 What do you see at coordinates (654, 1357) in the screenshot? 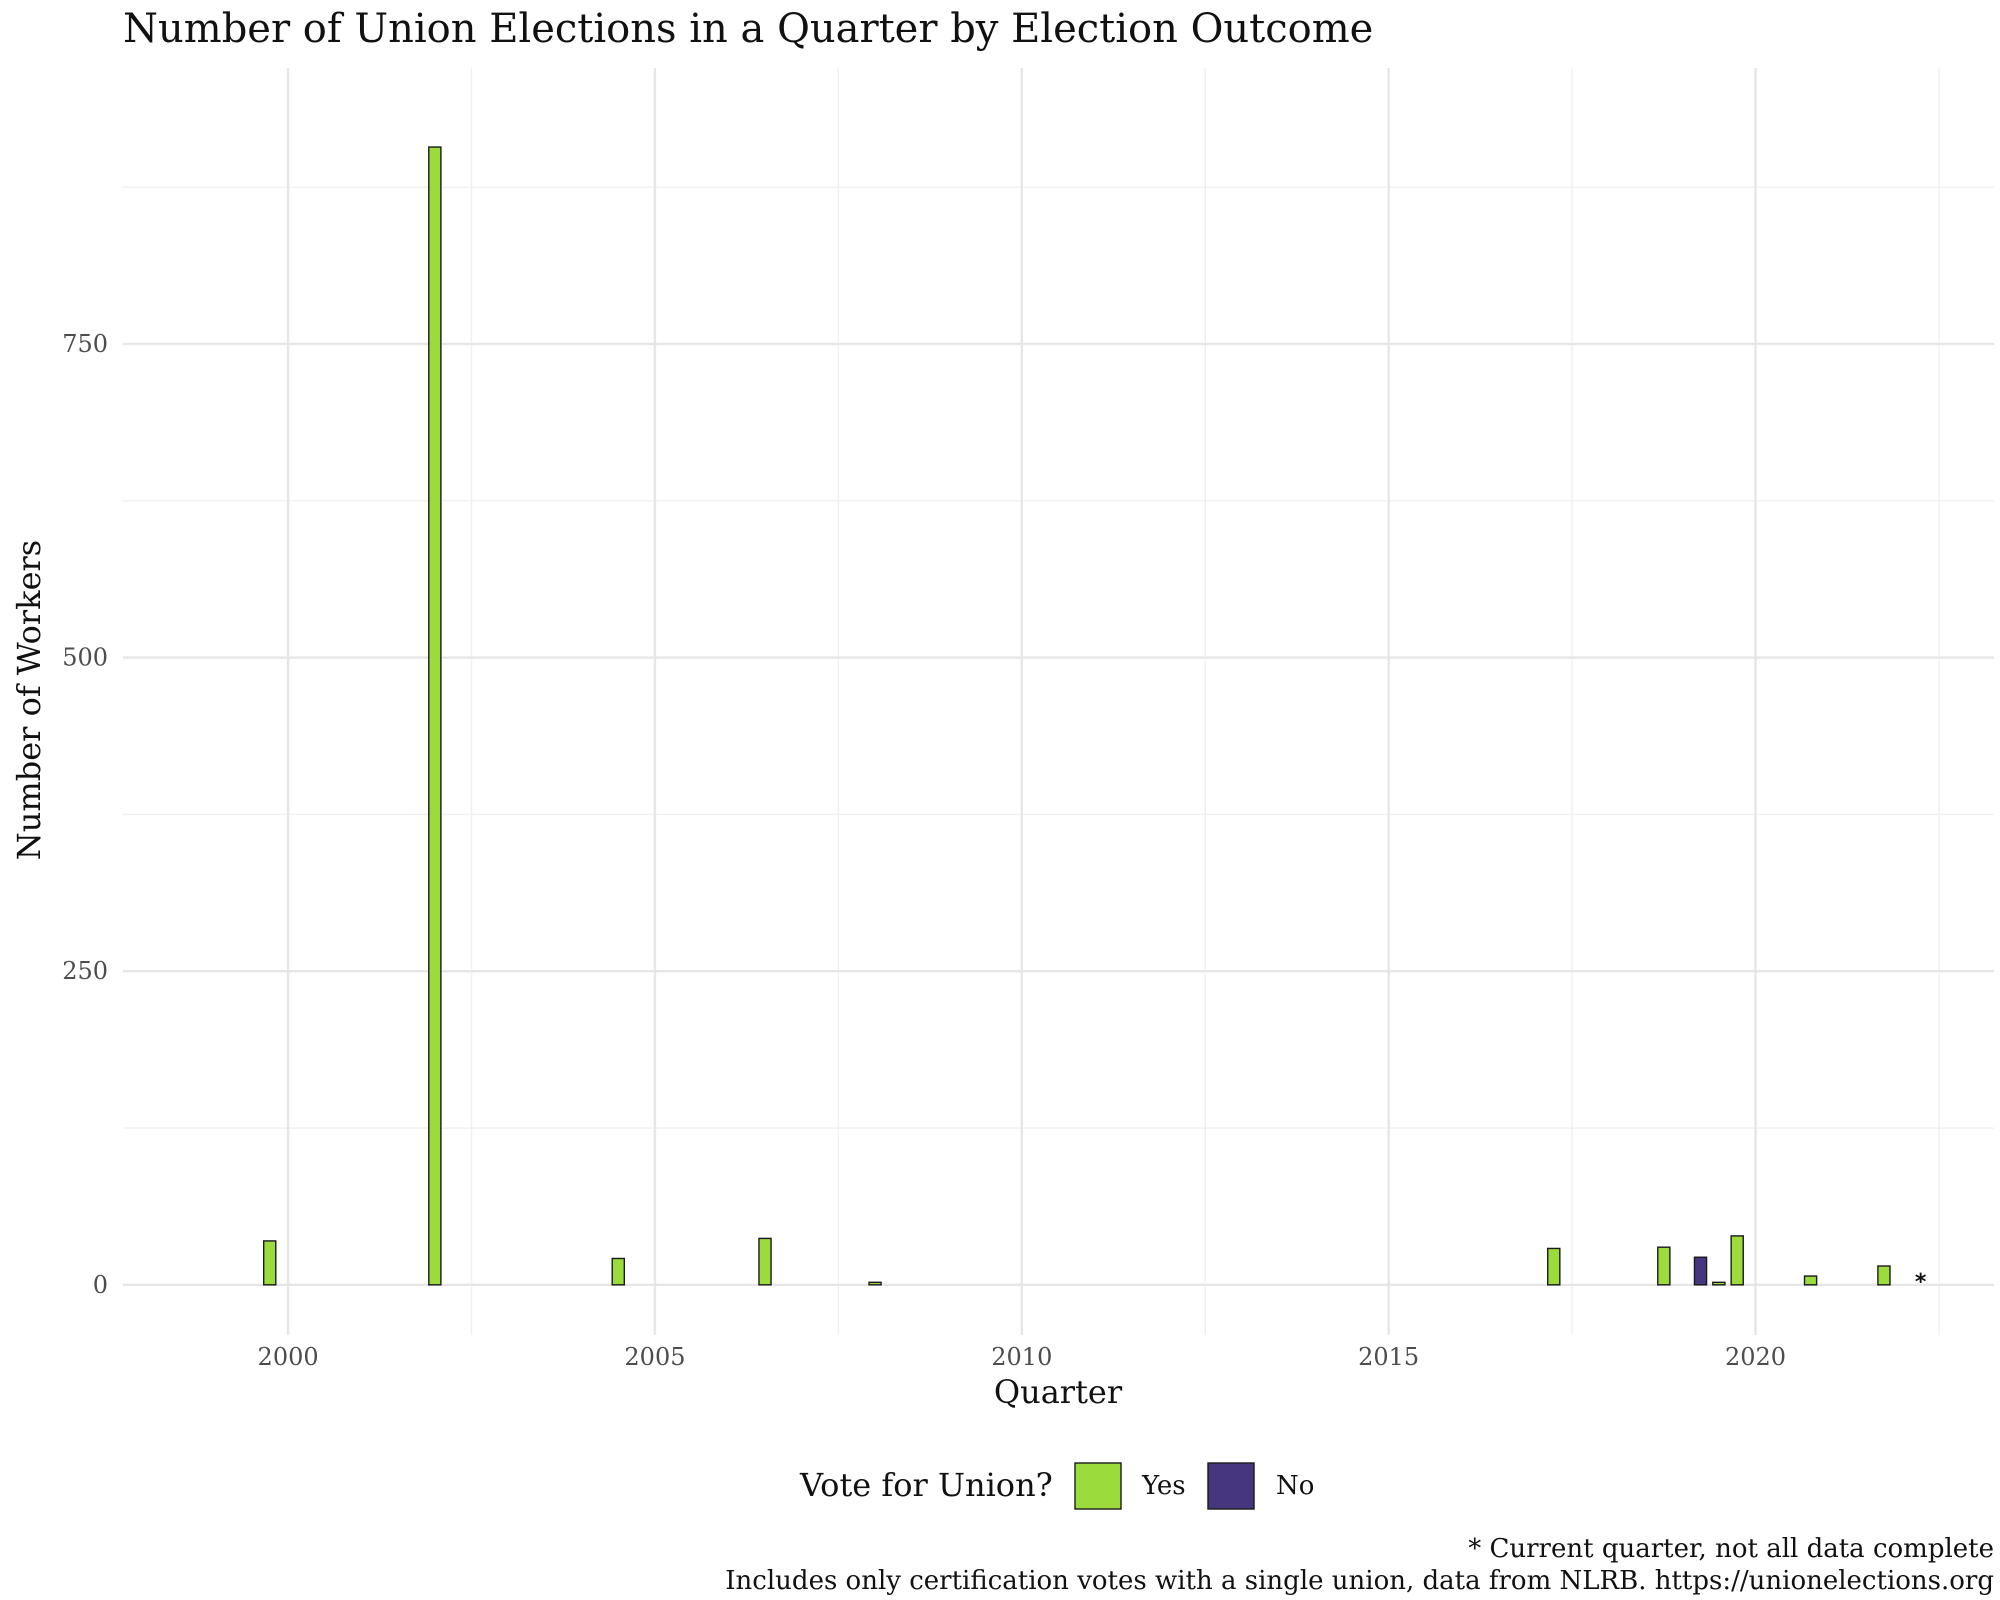
I see `x-tick-label: 2005` at bounding box center [654, 1357].